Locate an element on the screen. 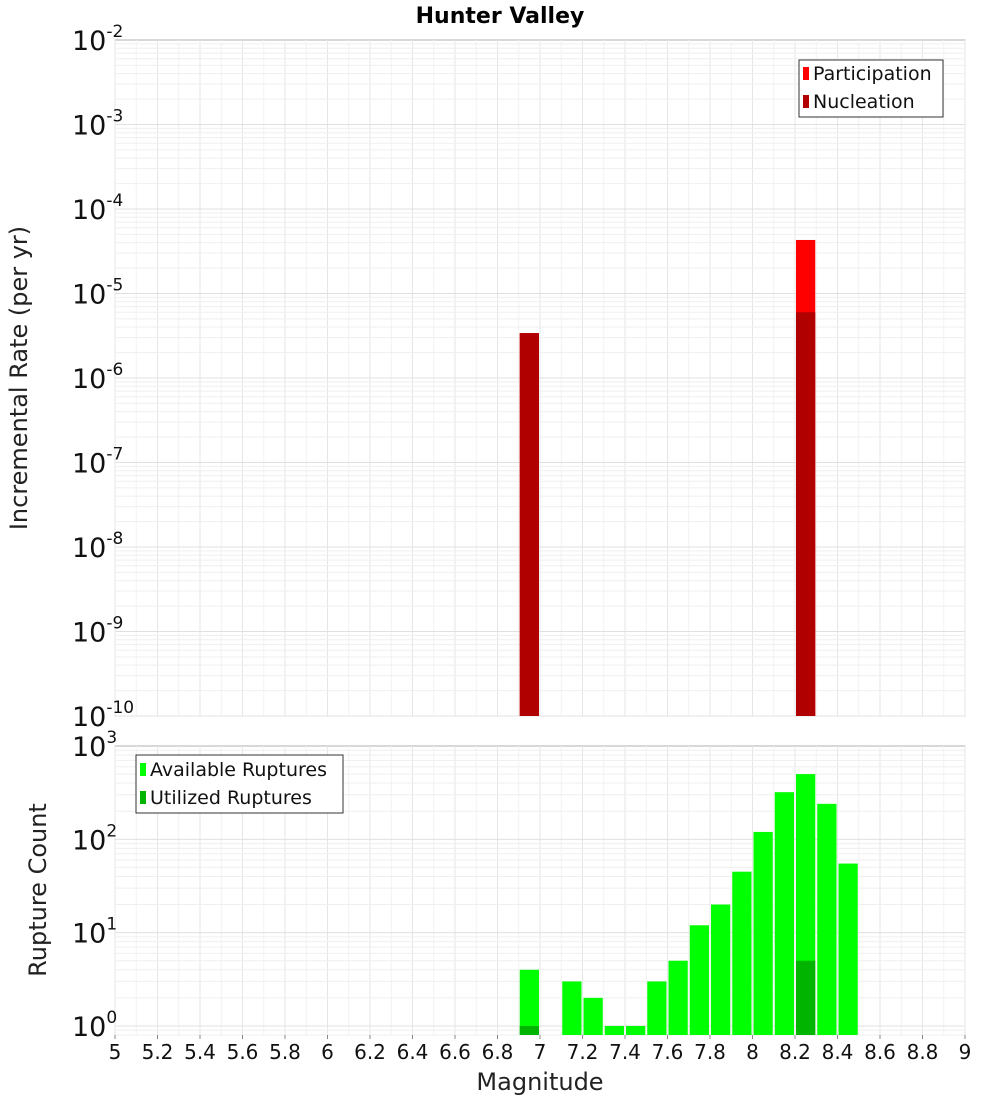  x-tick-label: 6.8 is located at coordinates (498, 1052).